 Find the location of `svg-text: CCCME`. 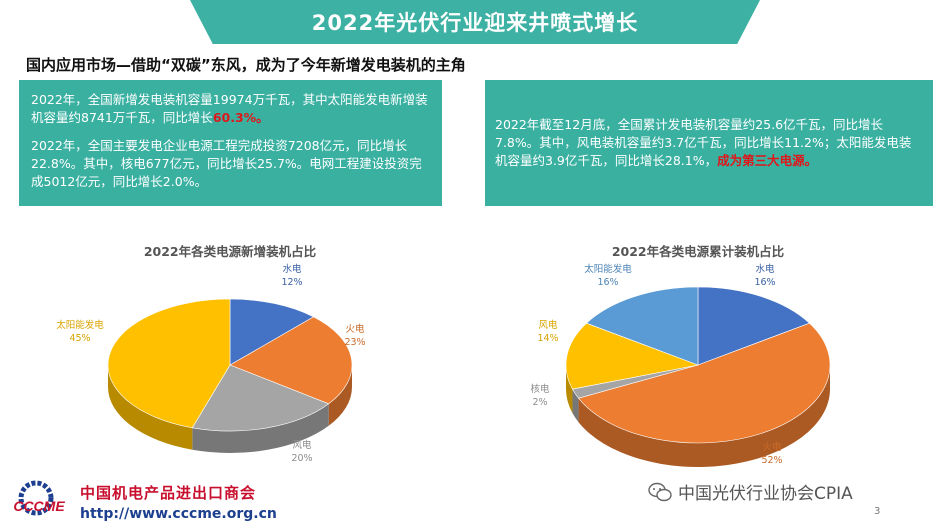

svg-text: CCCME is located at coordinates (39, 506).